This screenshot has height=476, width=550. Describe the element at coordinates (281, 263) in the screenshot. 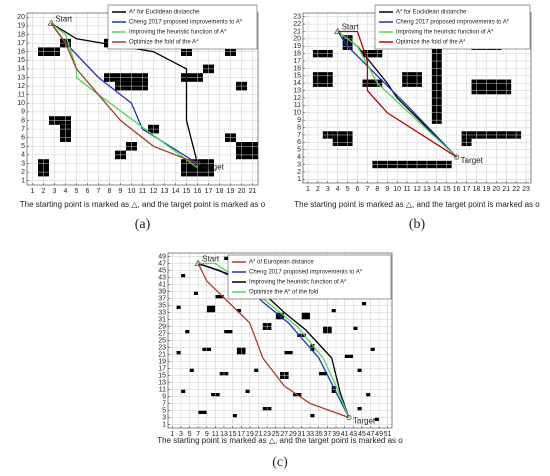

I see `legend-label: A* of European distance` at that location.